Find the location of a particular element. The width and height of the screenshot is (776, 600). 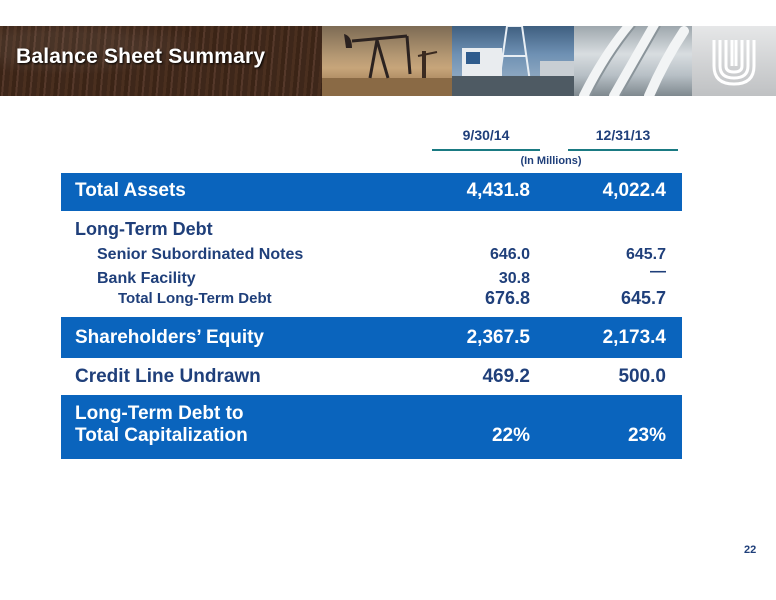

column-header-sep-2014: 9/30/14 is located at coordinates (486, 135).